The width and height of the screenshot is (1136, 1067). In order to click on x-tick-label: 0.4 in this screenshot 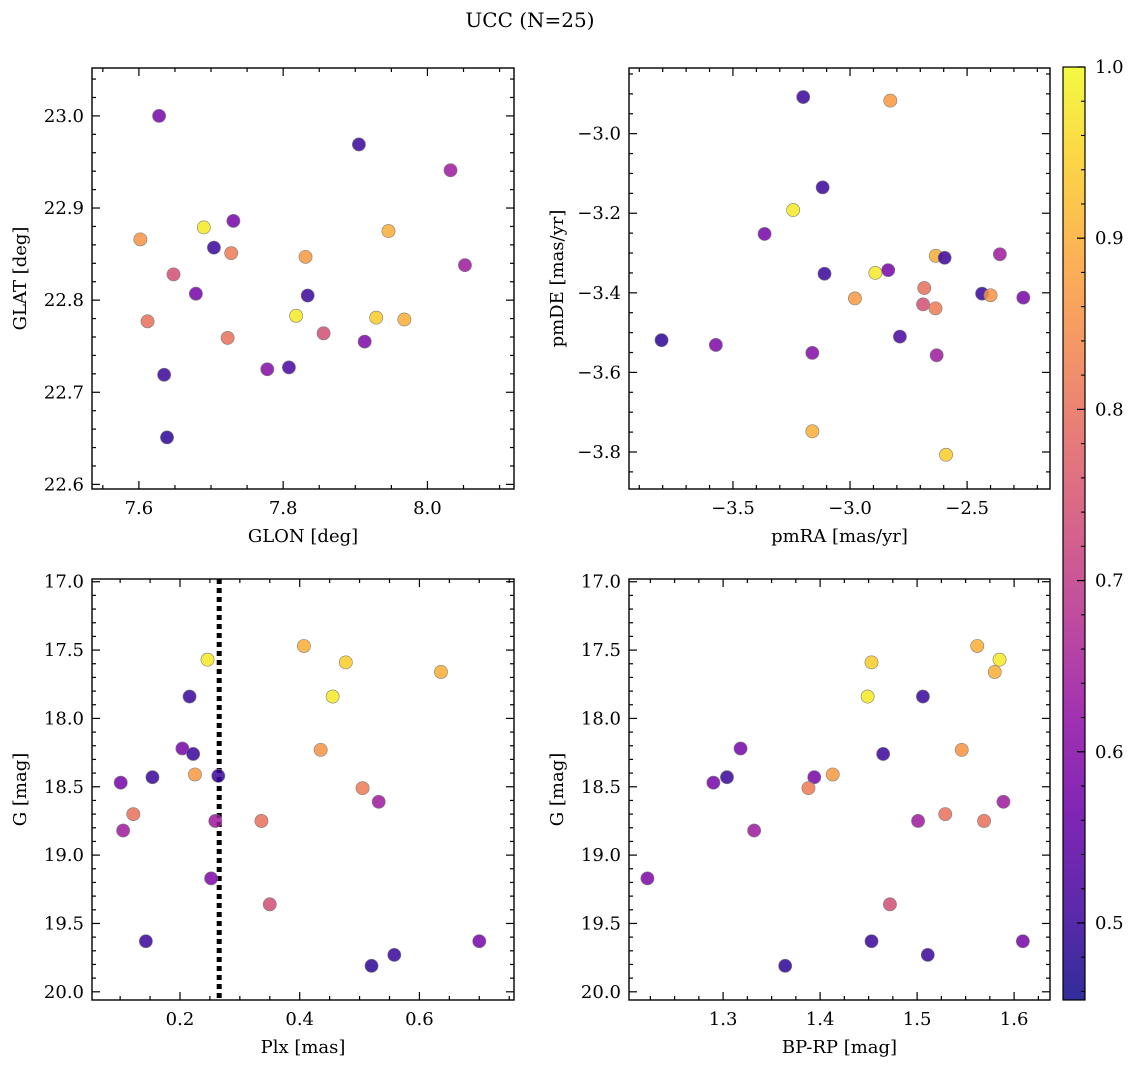, I will do `click(299, 1019)`.